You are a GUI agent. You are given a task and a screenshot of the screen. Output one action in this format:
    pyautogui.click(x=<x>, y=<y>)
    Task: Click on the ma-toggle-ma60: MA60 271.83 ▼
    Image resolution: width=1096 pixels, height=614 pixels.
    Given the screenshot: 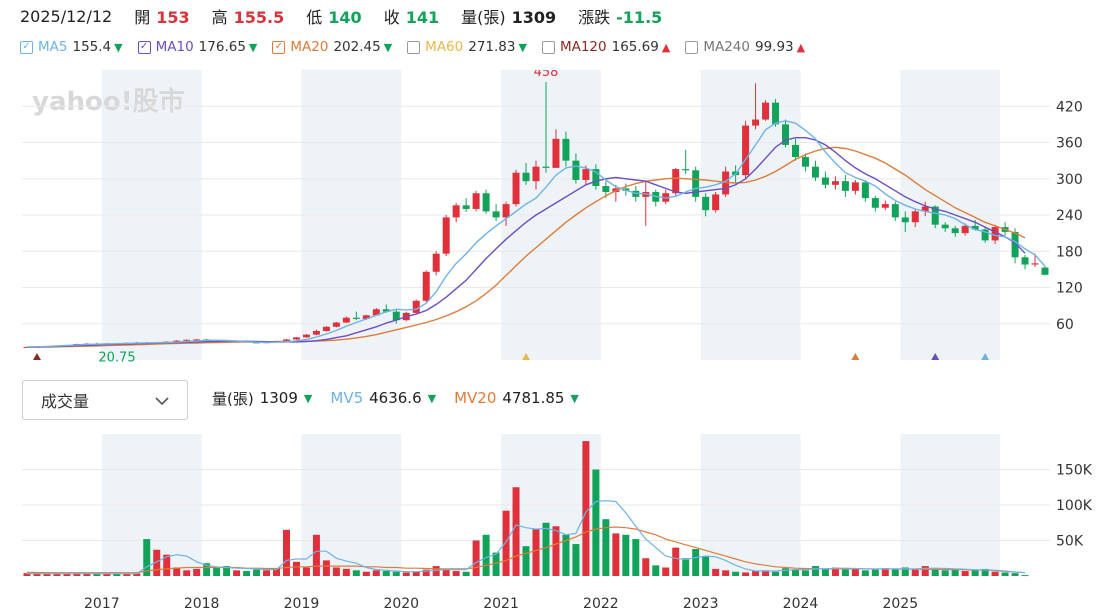 What is the action you would take?
    pyautogui.click(x=467, y=47)
    